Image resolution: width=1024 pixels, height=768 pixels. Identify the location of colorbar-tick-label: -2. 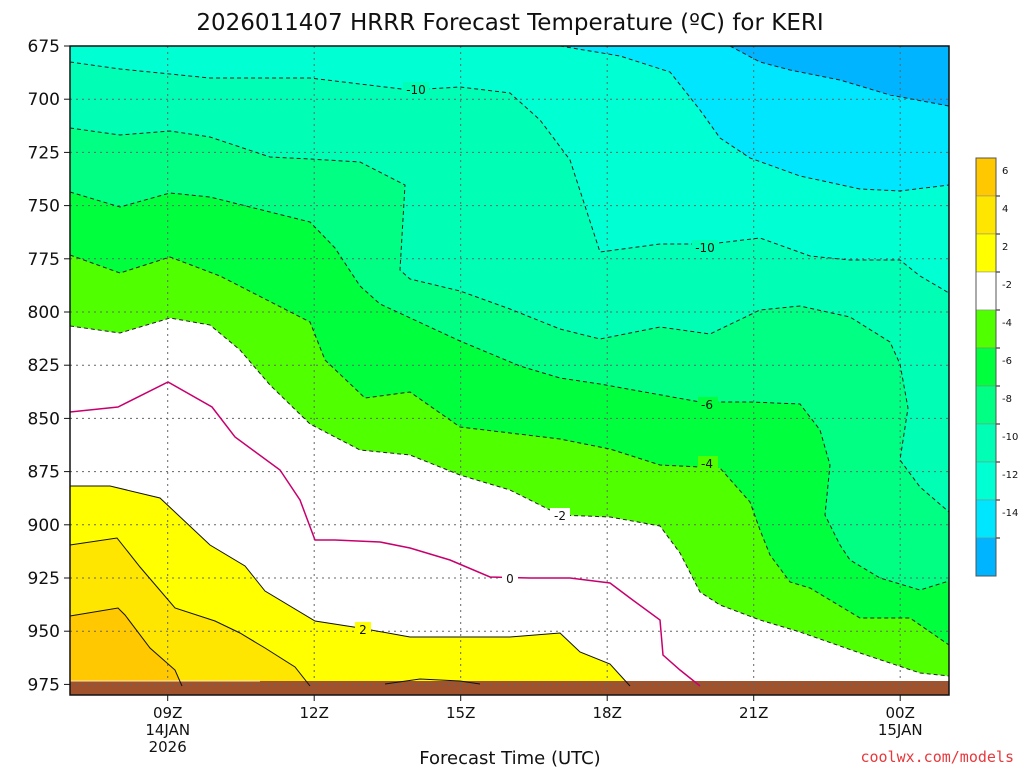
(1007, 285).